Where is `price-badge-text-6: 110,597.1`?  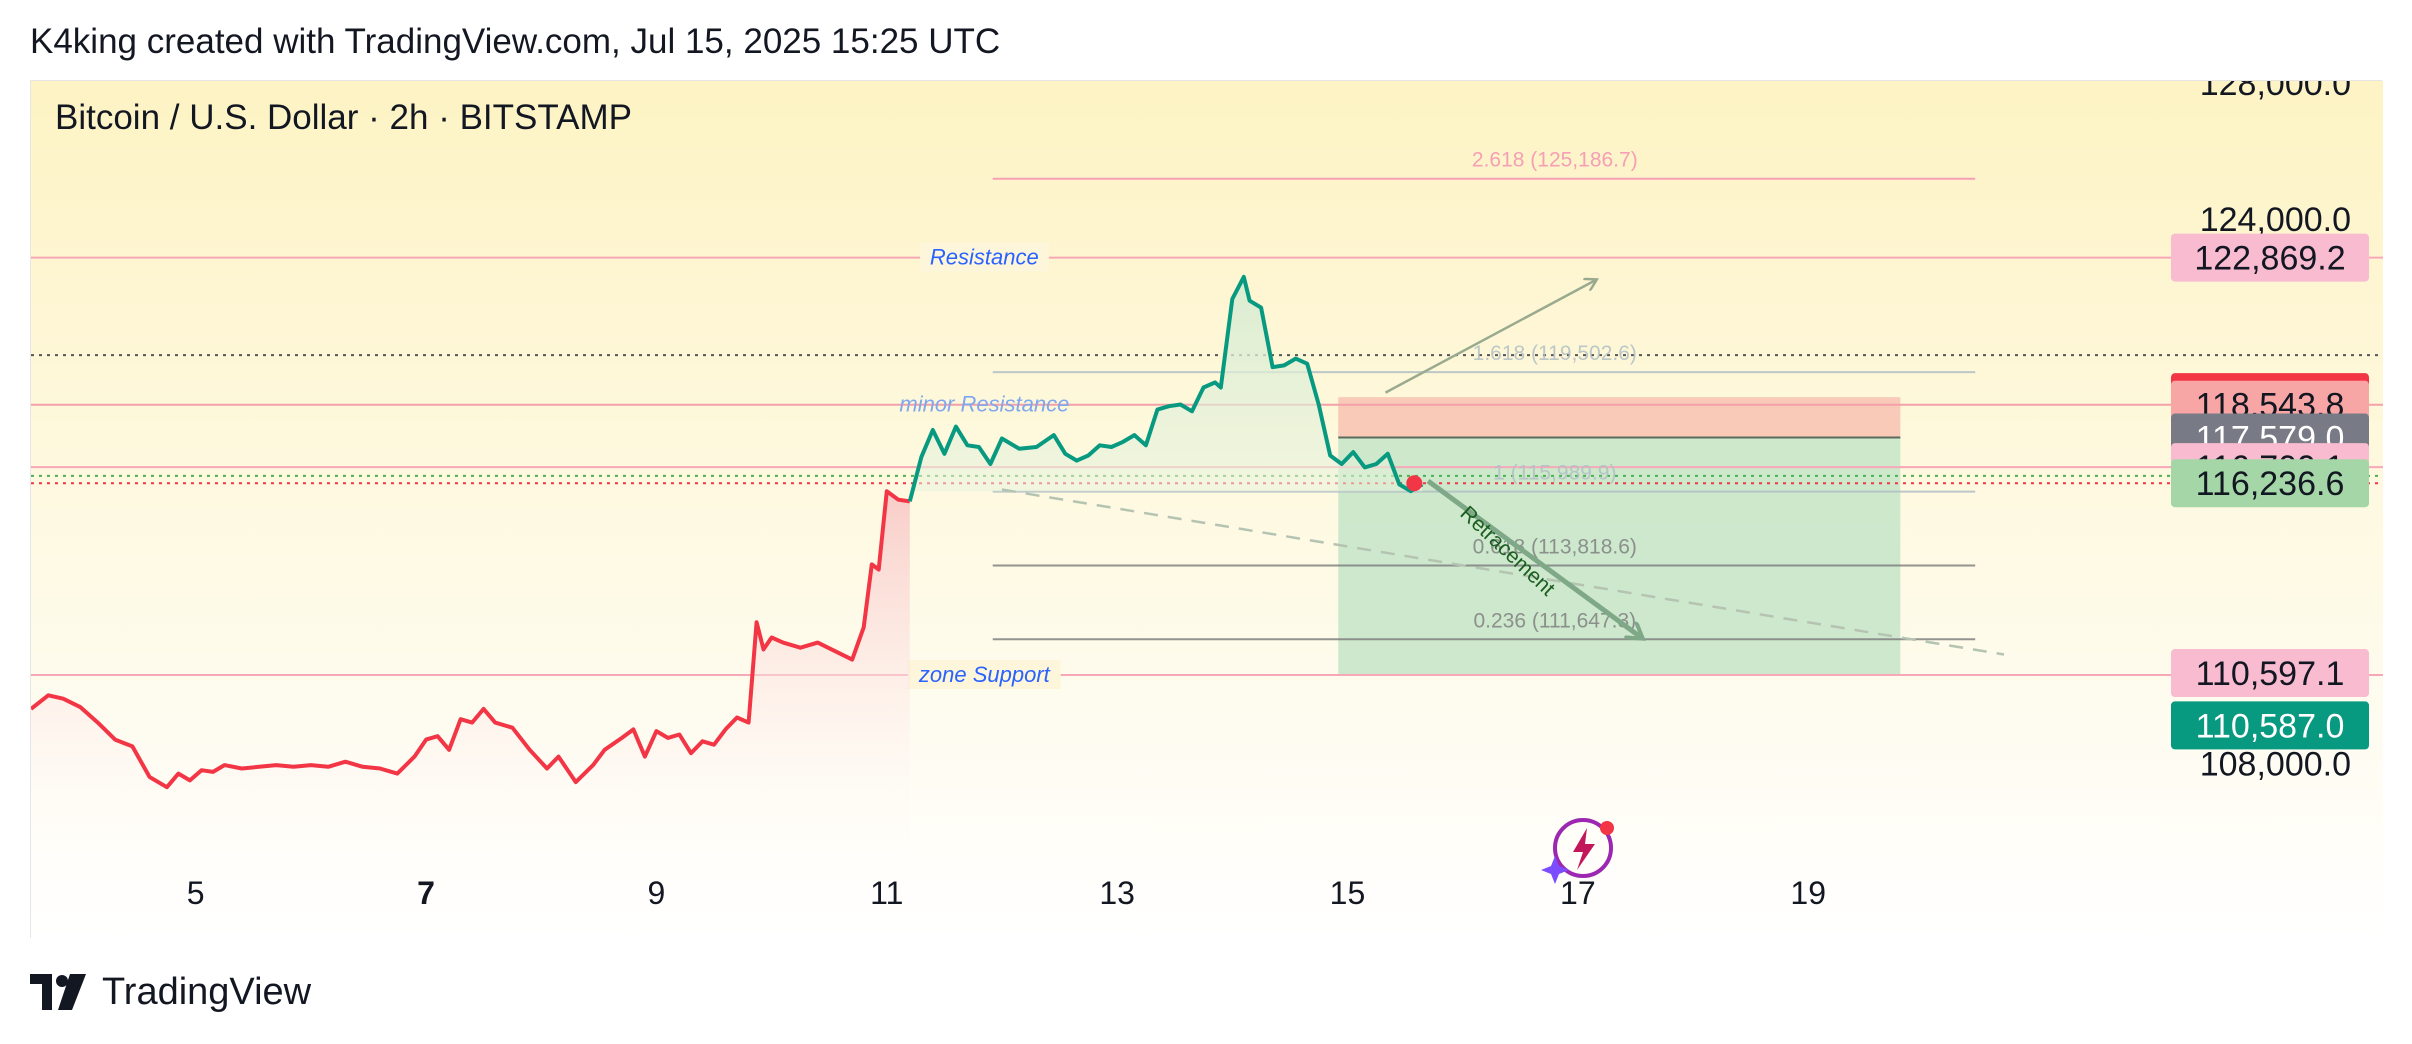
price-badge-text-6: 110,597.1 is located at coordinates (2270, 674).